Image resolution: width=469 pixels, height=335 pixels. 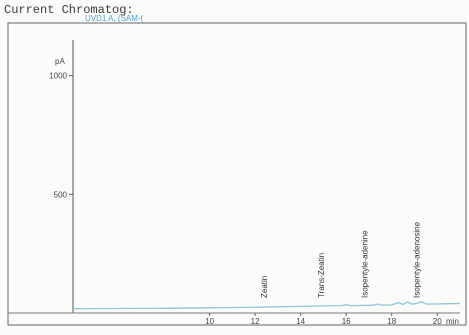 I want to click on peak-label: Zeatin, so click(x=264, y=287).